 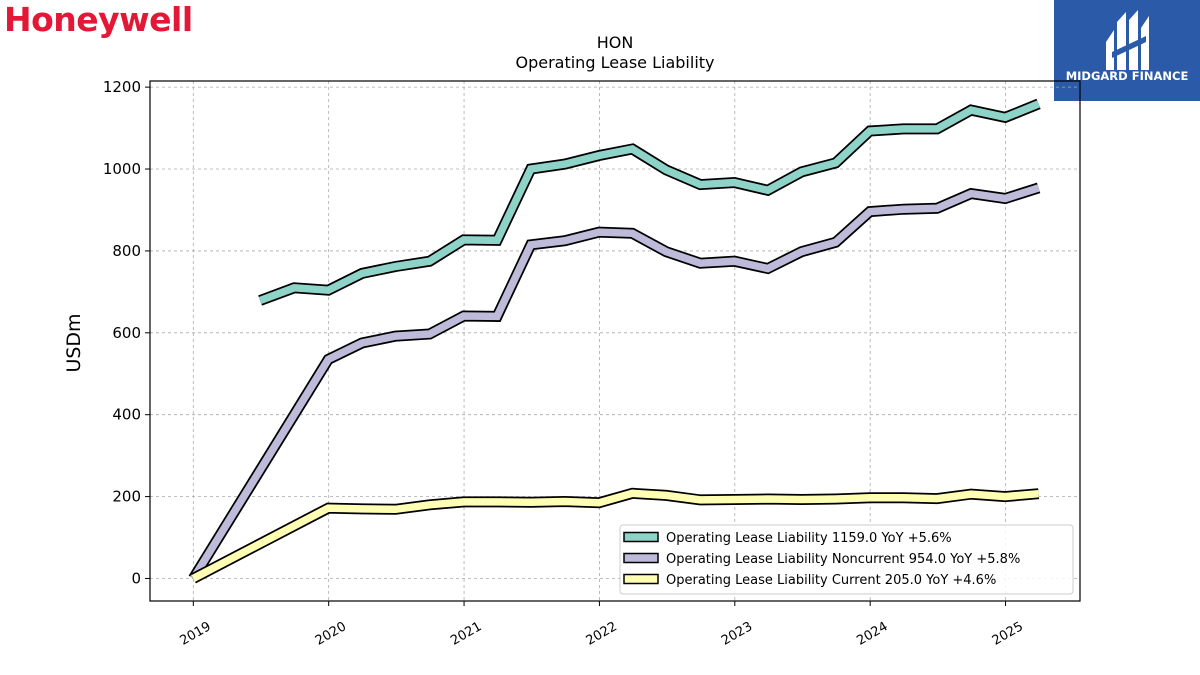 What do you see at coordinates (195, 634) in the screenshot?
I see `x-tick-label: 2019` at bounding box center [195, 634].